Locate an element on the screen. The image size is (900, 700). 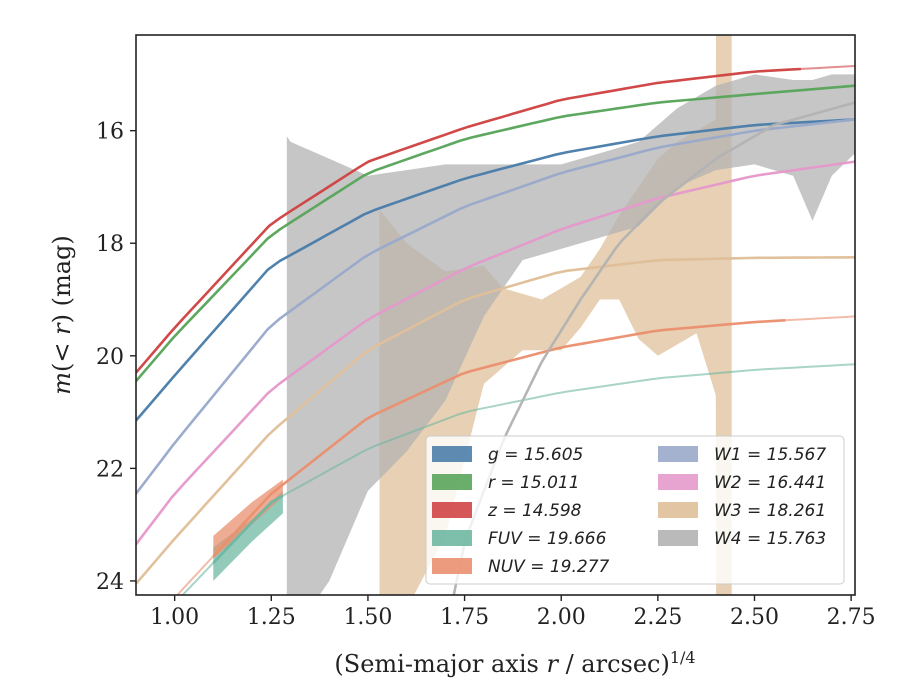
x-tick-label: 2.50 is located at coordinates (754, 617).